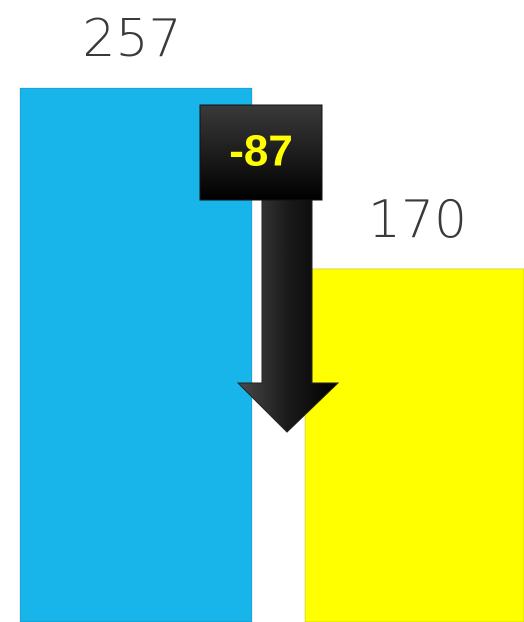 The width and height of the screenshot is (524, 622). Describe the element at coordinates (131, 39) in the screenshot. I see `value-label: 257` at that location.